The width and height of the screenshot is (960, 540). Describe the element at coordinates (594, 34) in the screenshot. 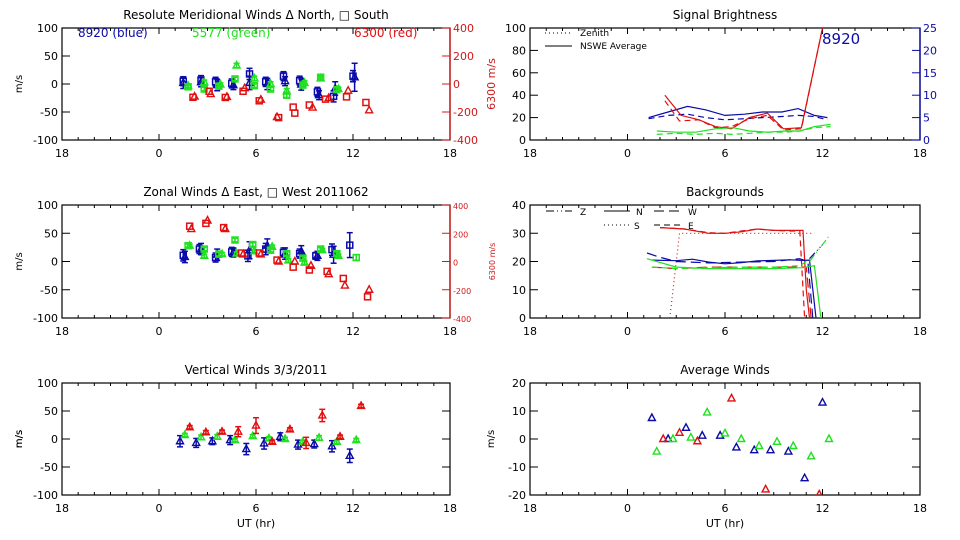

I see `legend-label: Zenith` at that location.